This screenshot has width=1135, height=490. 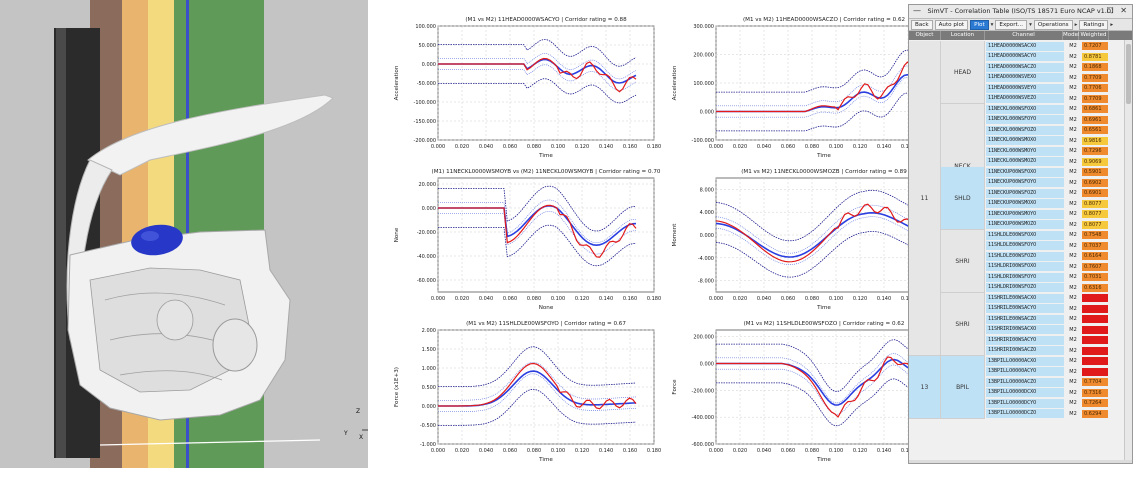 I want to click on table-row: 11NECKUP00WSFOZO M2 0.6901, so click(x=1047, y=193).